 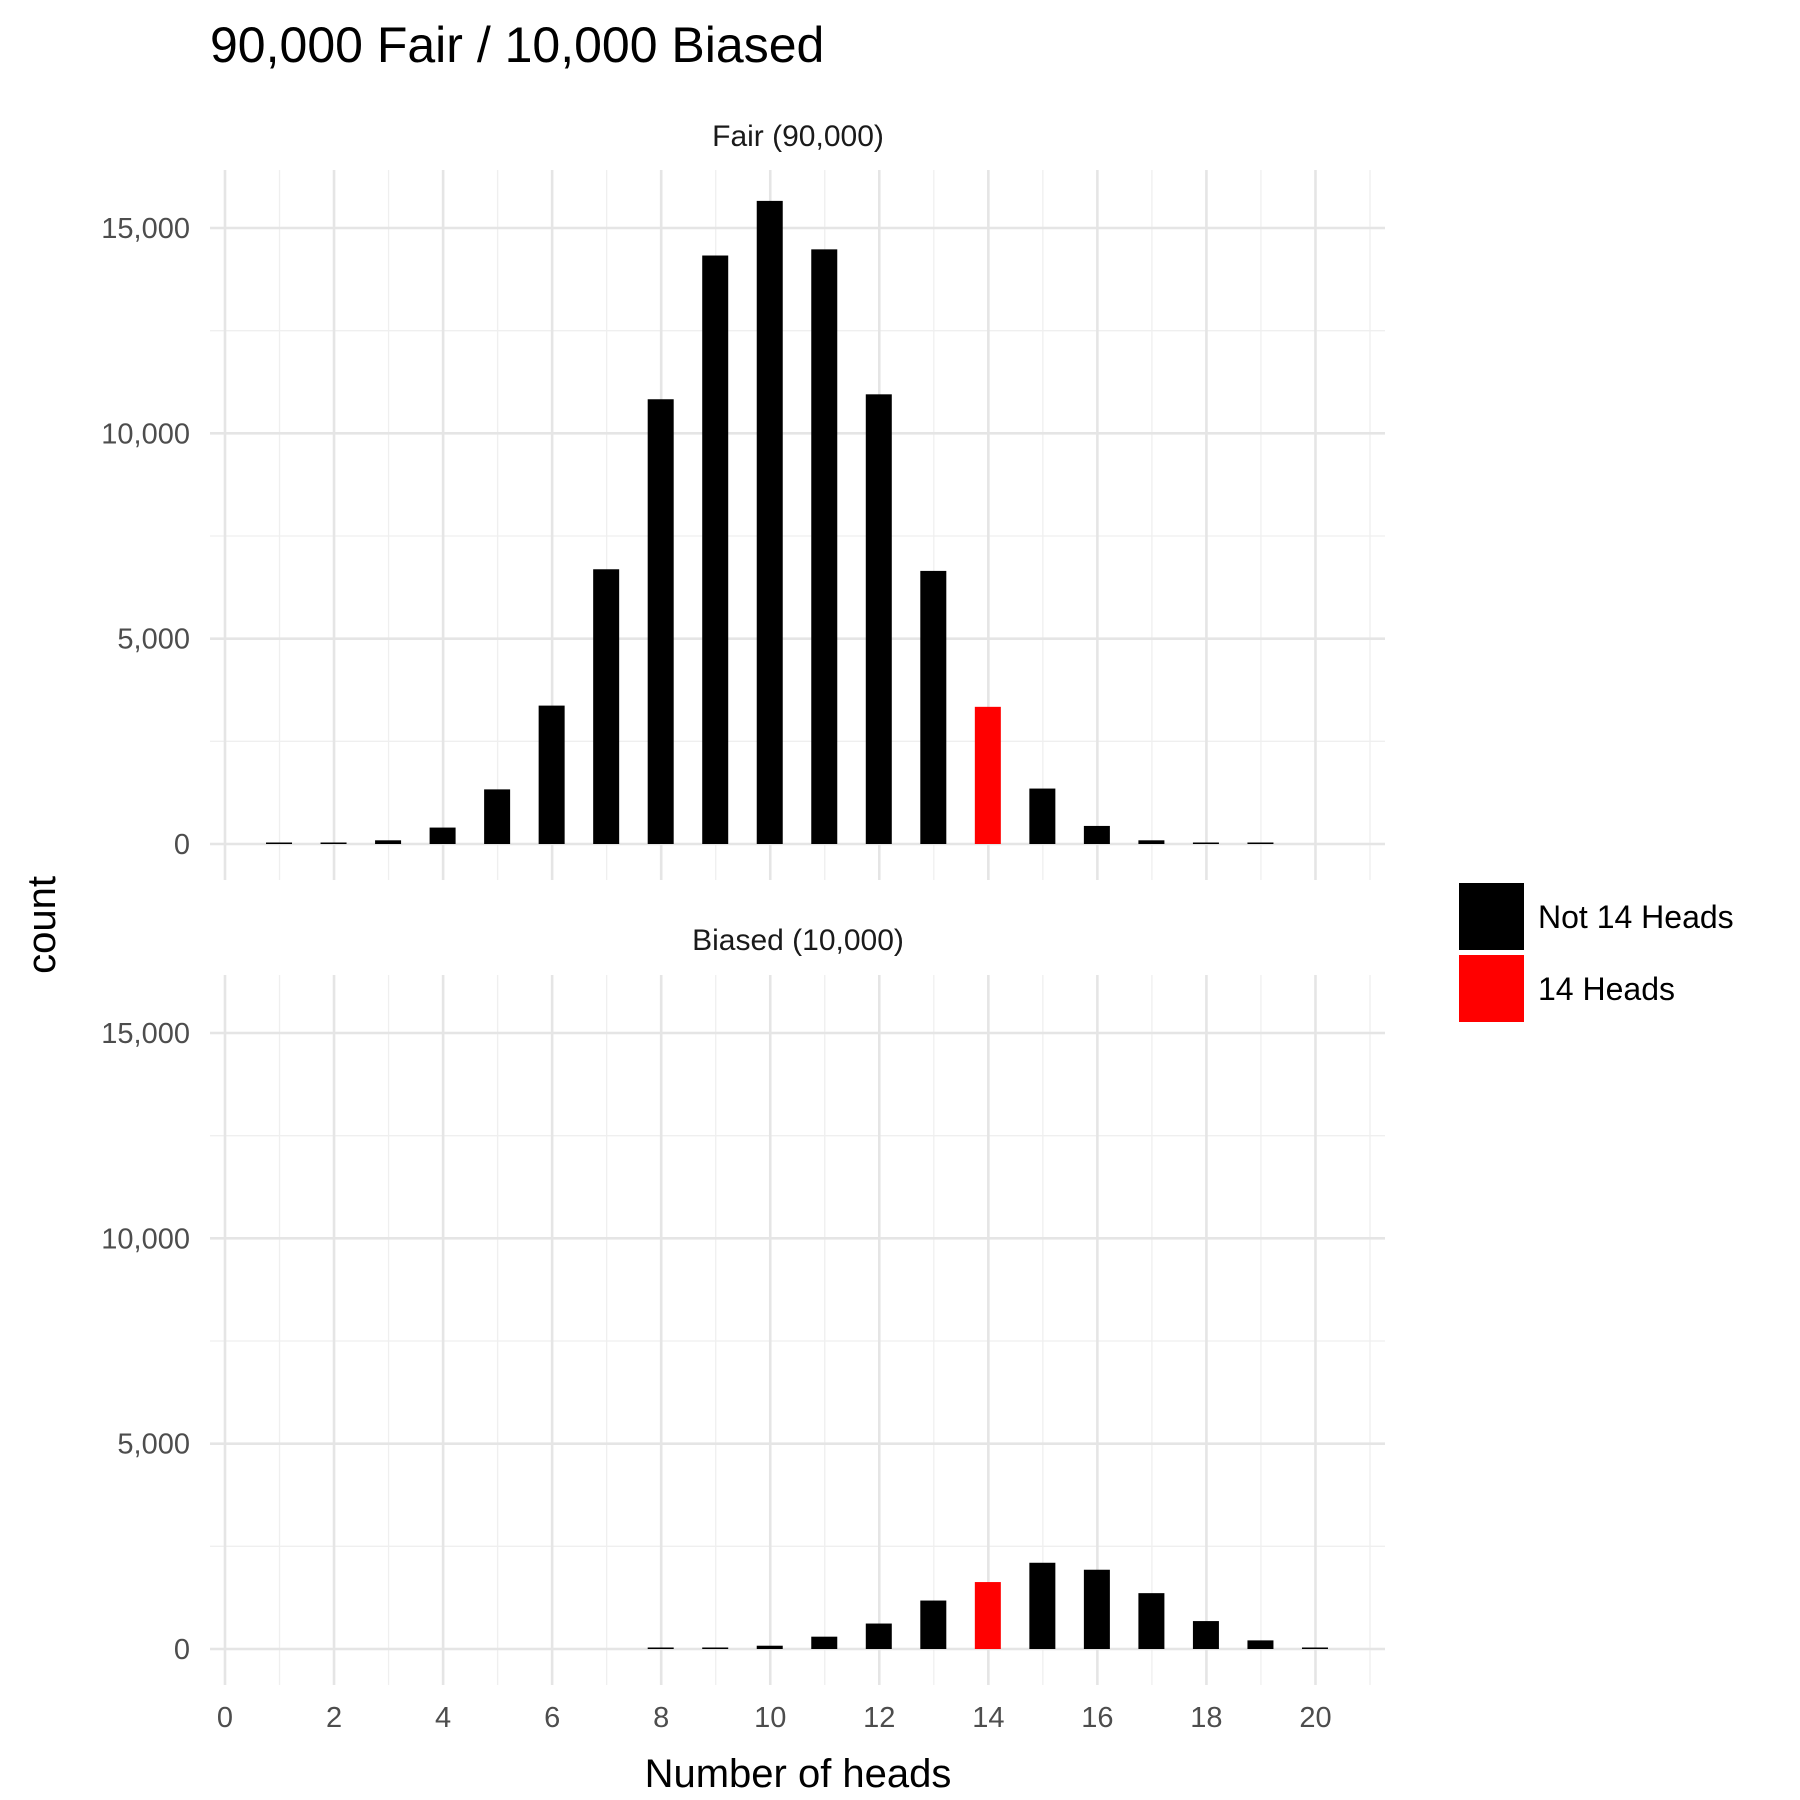 What do you see at coordinates (988, 1718) in the screenshot?
I see `x-tick-label: 14` at bounding box center [988, 1718].